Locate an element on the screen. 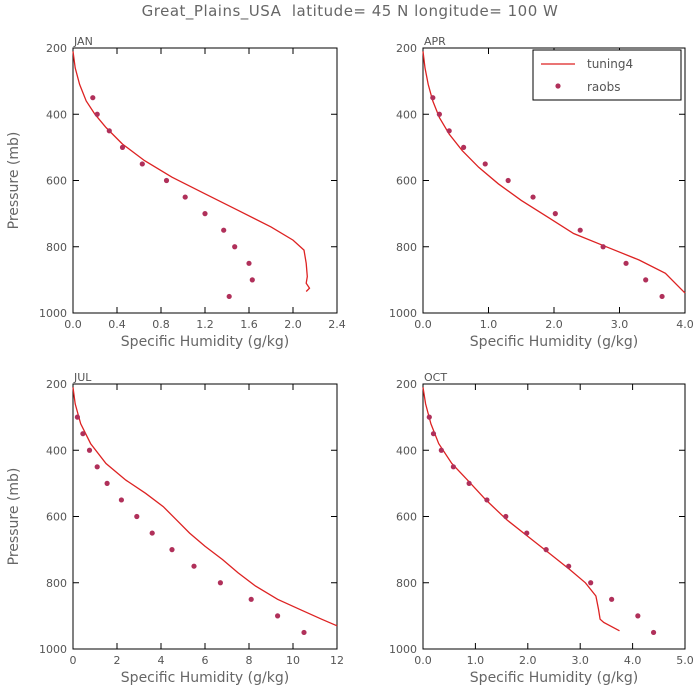  panel-label: OCT is located at coordinates (435, 377).